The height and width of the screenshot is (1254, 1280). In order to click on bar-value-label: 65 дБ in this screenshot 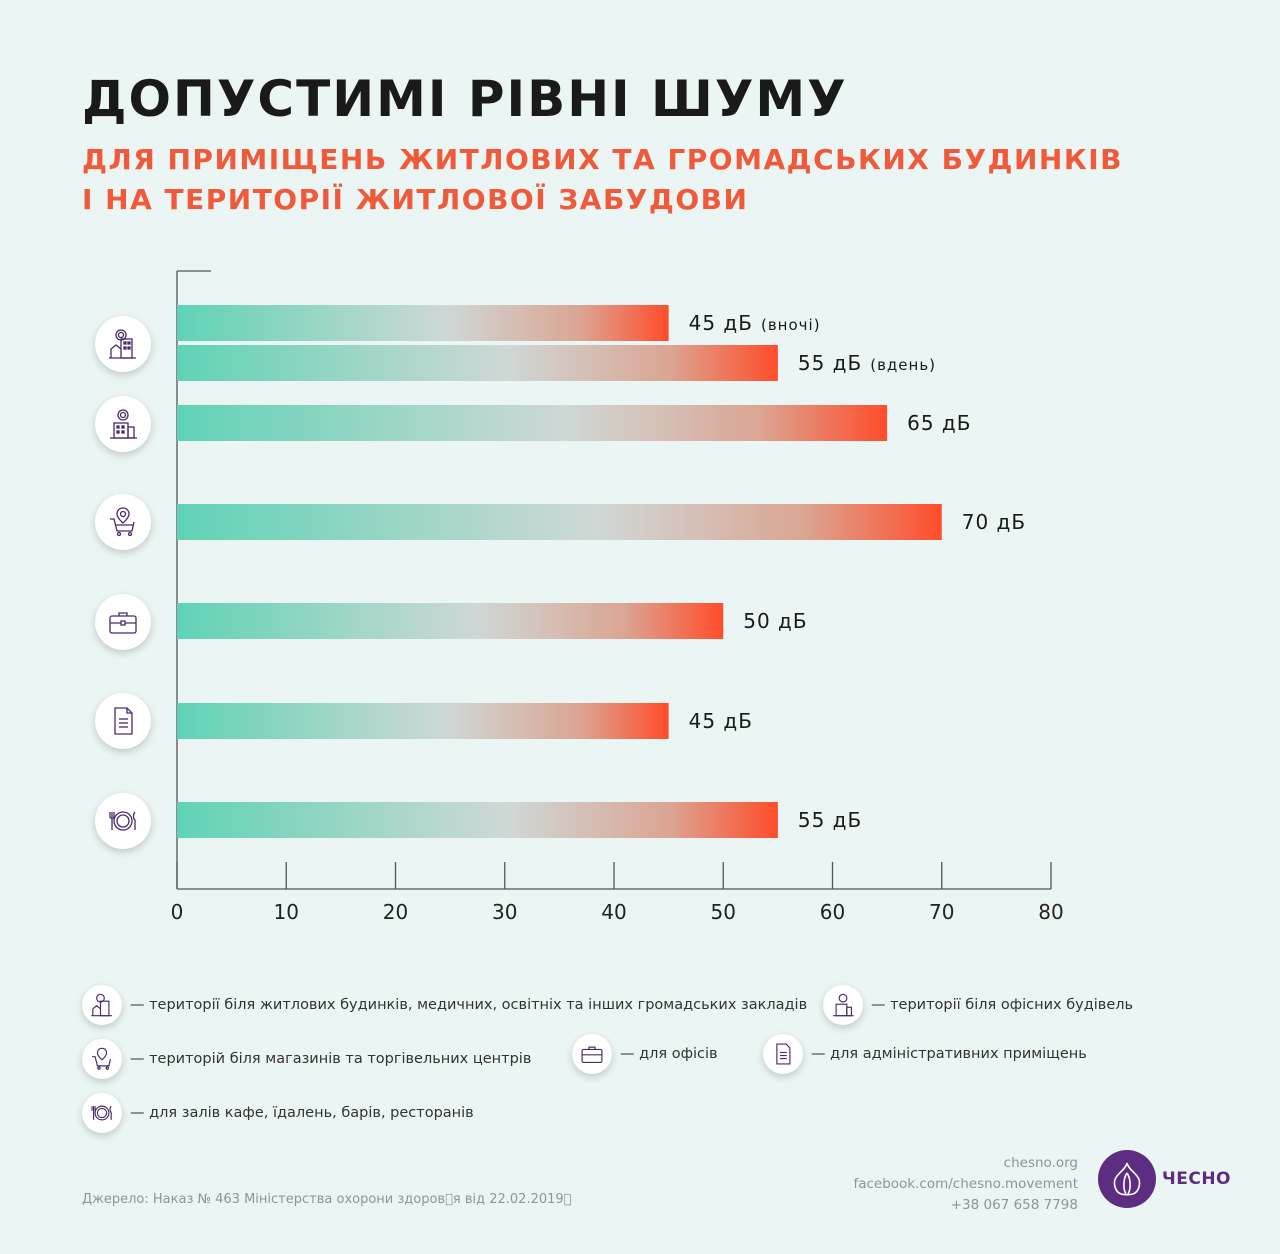, I will do `click(939, 423)`.